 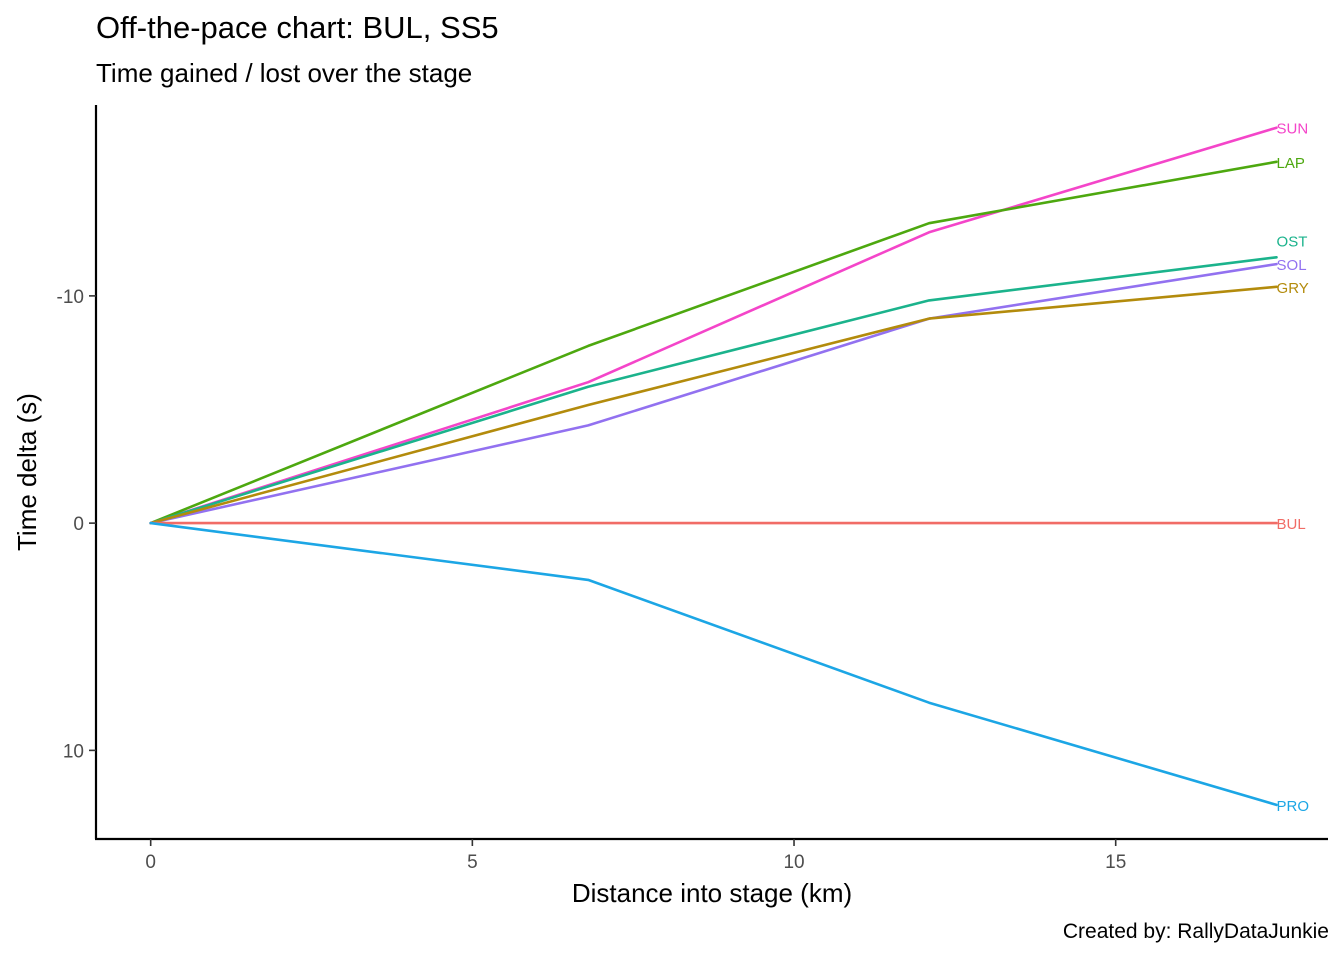 I want to click on end-label-sol: SOL, so click(x=1292, y=265).